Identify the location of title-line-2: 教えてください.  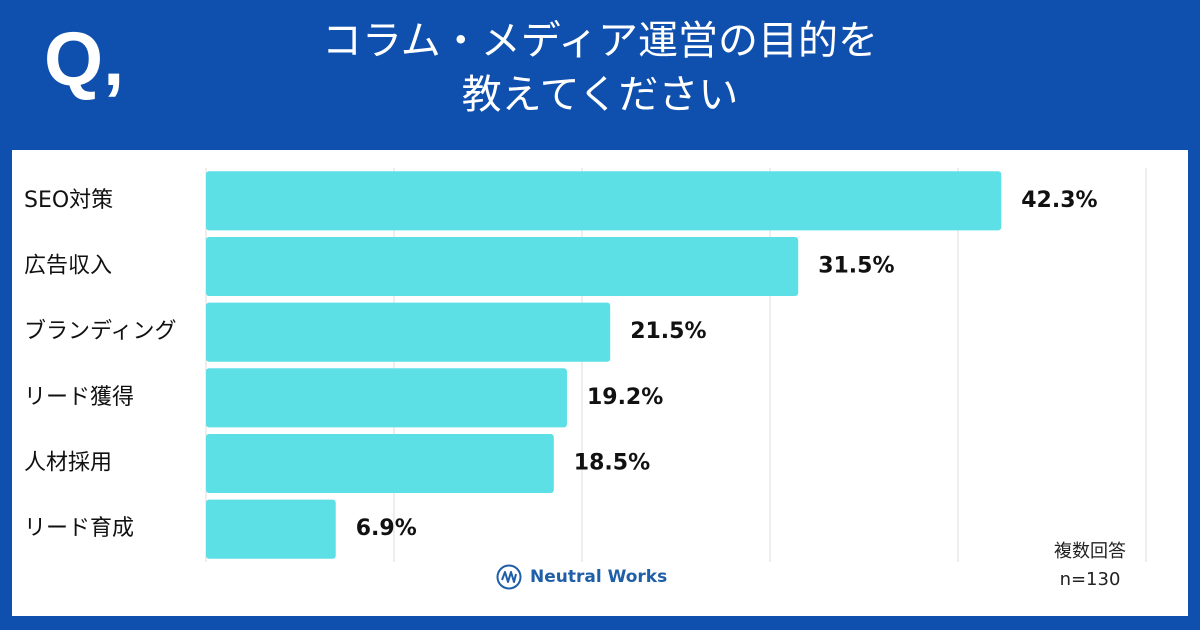
(600, 95).